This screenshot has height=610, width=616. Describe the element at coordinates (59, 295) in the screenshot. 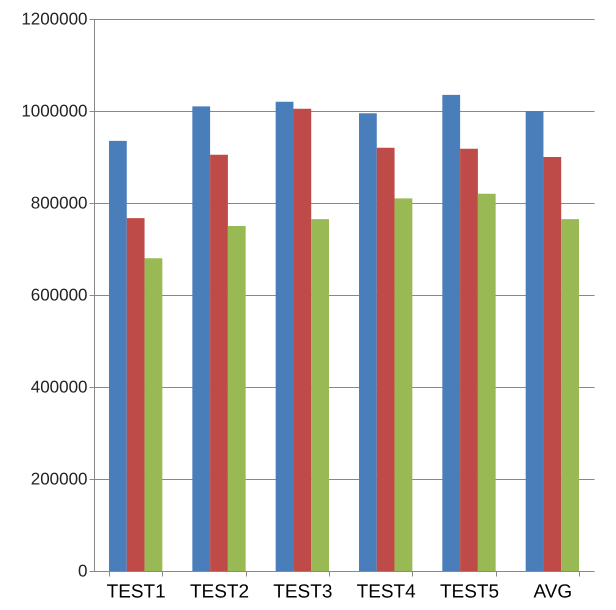

I see `y-tick-label: 600000` at that location.